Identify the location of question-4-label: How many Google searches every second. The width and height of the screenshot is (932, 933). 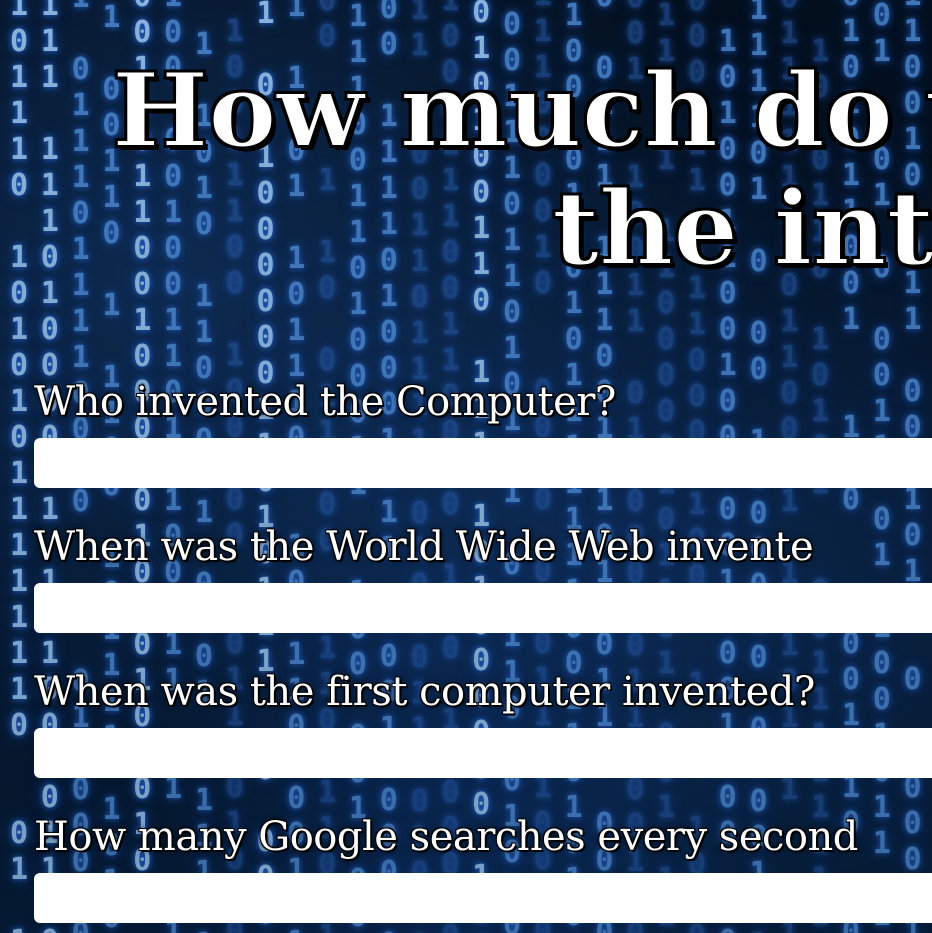
(446, 837).